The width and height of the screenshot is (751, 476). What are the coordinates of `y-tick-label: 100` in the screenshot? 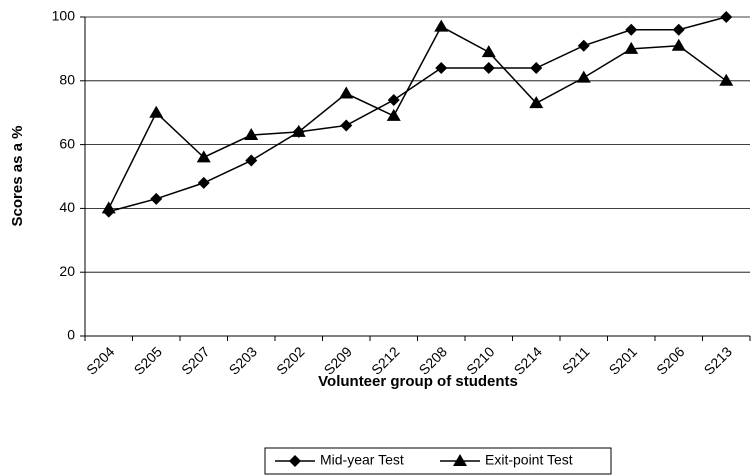 It's located at (64, 16).